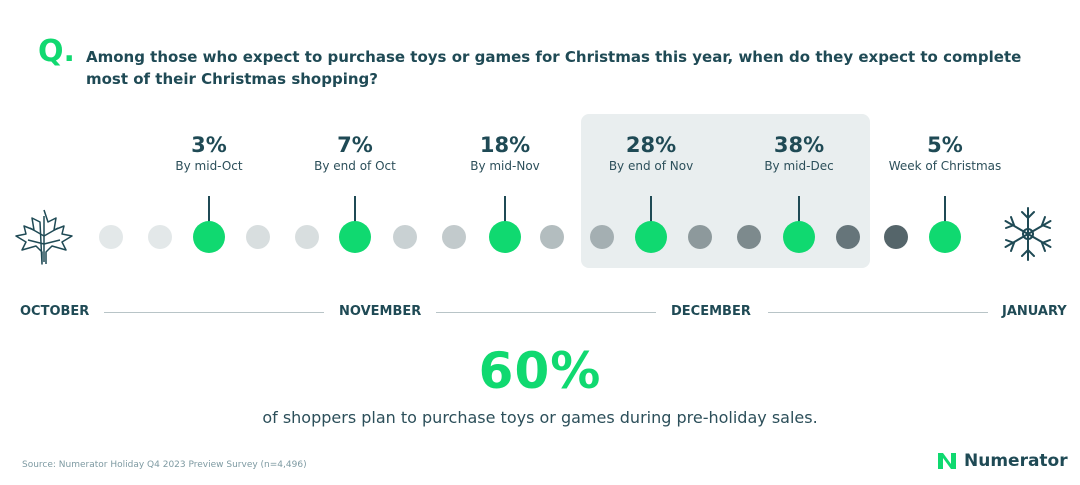  I want to click on milestone-label: By end of Oct, so click(355, 166).